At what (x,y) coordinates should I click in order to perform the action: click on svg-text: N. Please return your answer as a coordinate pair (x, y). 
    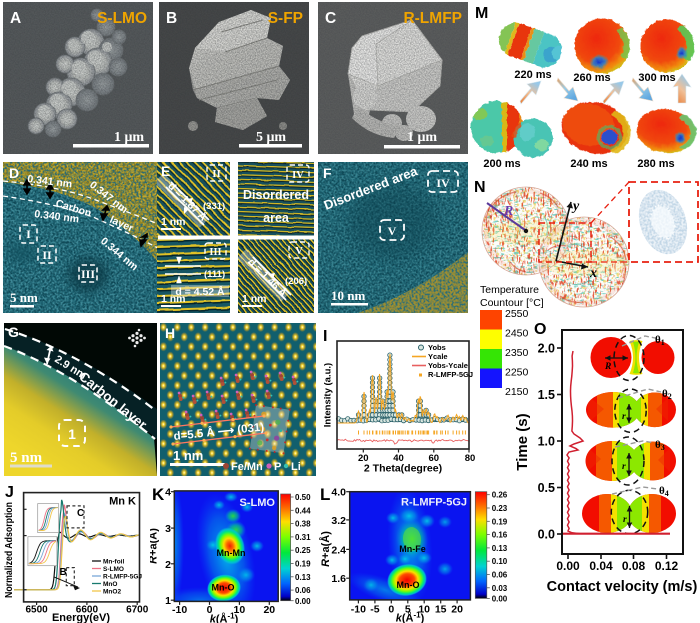
    Looking at the image, I should click on (480, 187).